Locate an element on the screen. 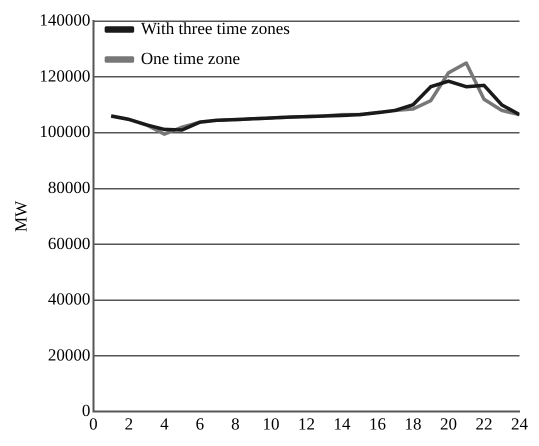  legend-label: One time zone is located at coordinates (190, 58).